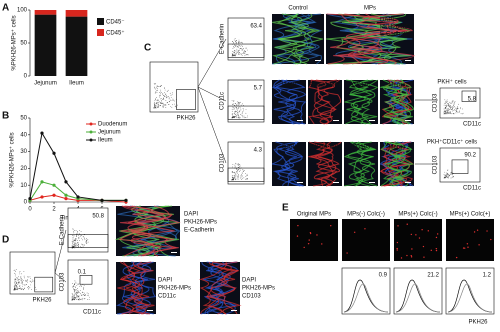 The width and height of the screenshot is (500, 332). Describe the element at coordinates (383, 276) in the screenshot. I see `gate-value: 0.9` at that location.